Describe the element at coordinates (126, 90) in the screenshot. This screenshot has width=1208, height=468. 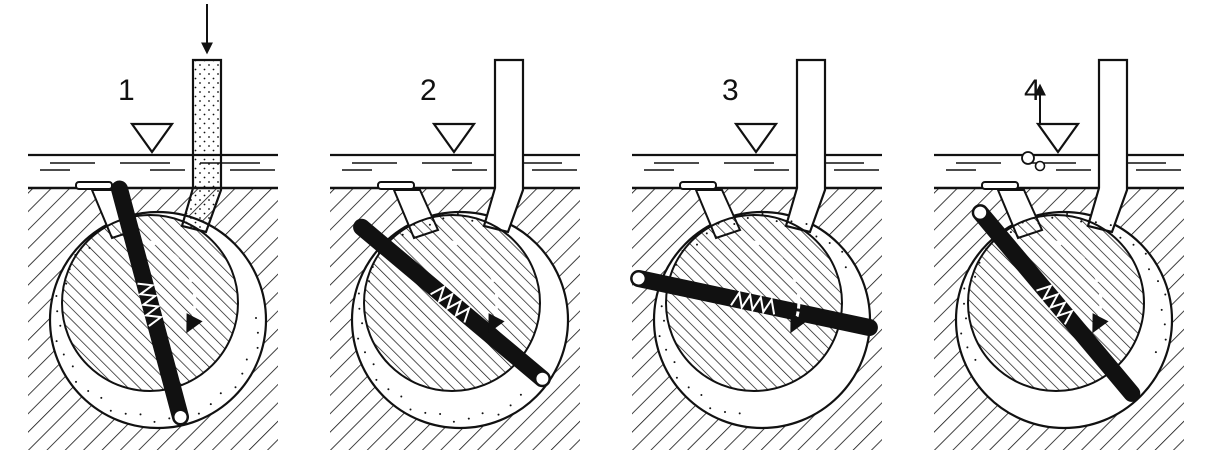
I see `panel-number: 1` at that location.